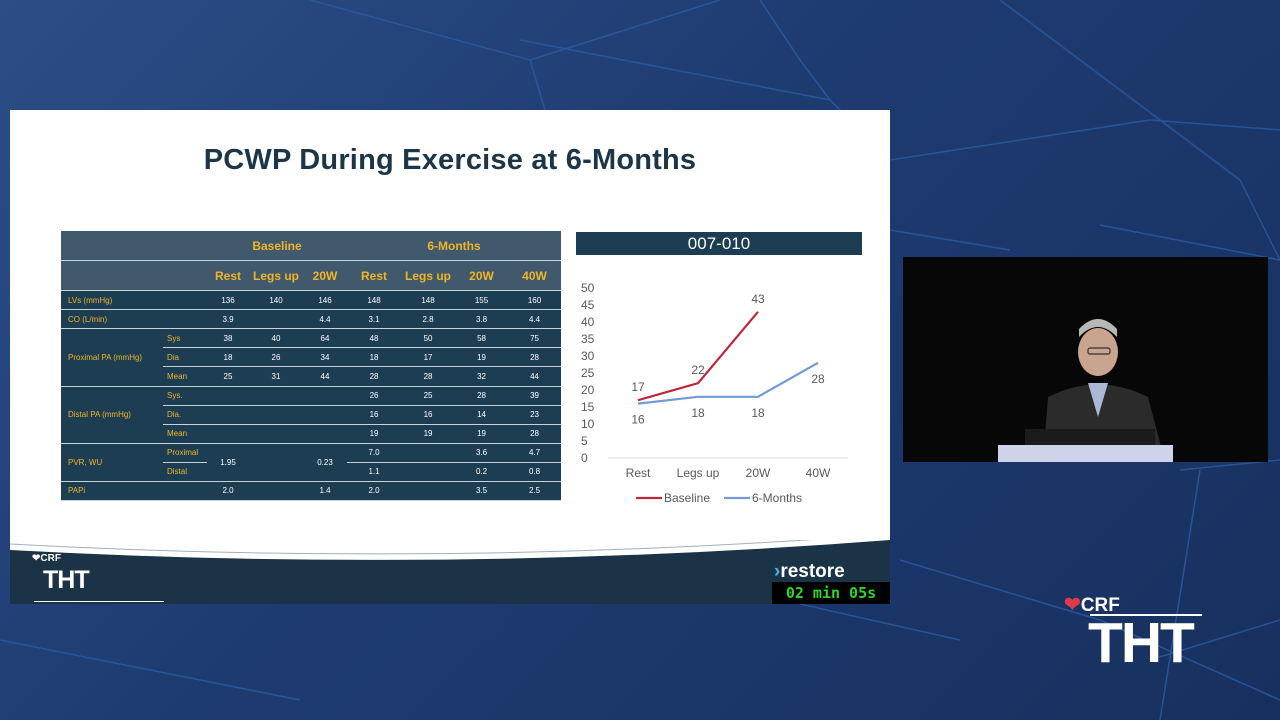 Image resolution: width=1280 pixels, height=720 pixels. Describe the element at coordinates (809, 572) in the screenshot. I see `restore-logo: ›restore` at that location.